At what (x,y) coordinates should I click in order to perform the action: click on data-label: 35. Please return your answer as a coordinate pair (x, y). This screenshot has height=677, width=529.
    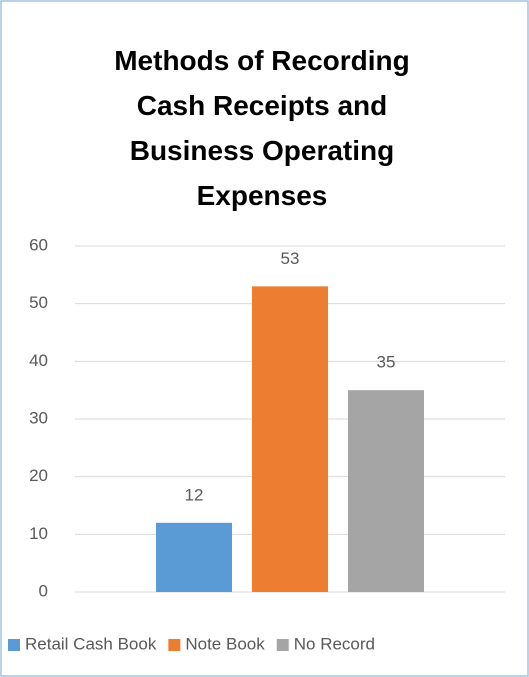
    Looking at the image, I should click on (386, 362).